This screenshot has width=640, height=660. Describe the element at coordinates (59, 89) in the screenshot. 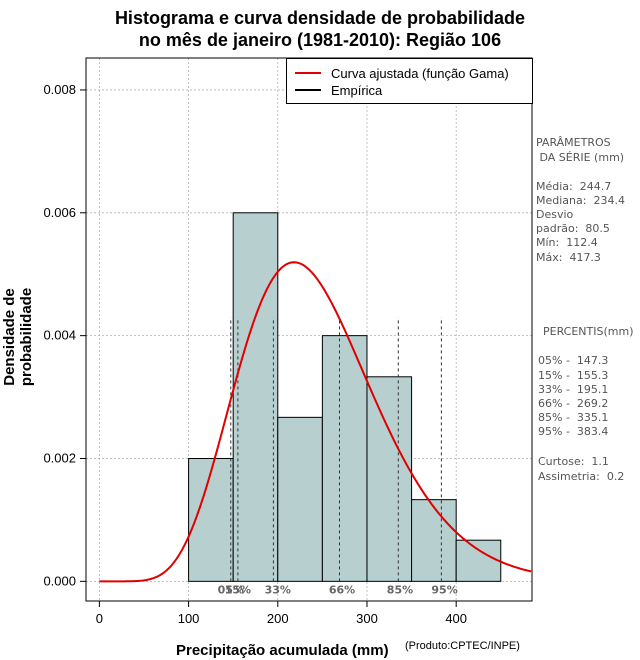

I see `y-tick-label: 0.008` at that location.